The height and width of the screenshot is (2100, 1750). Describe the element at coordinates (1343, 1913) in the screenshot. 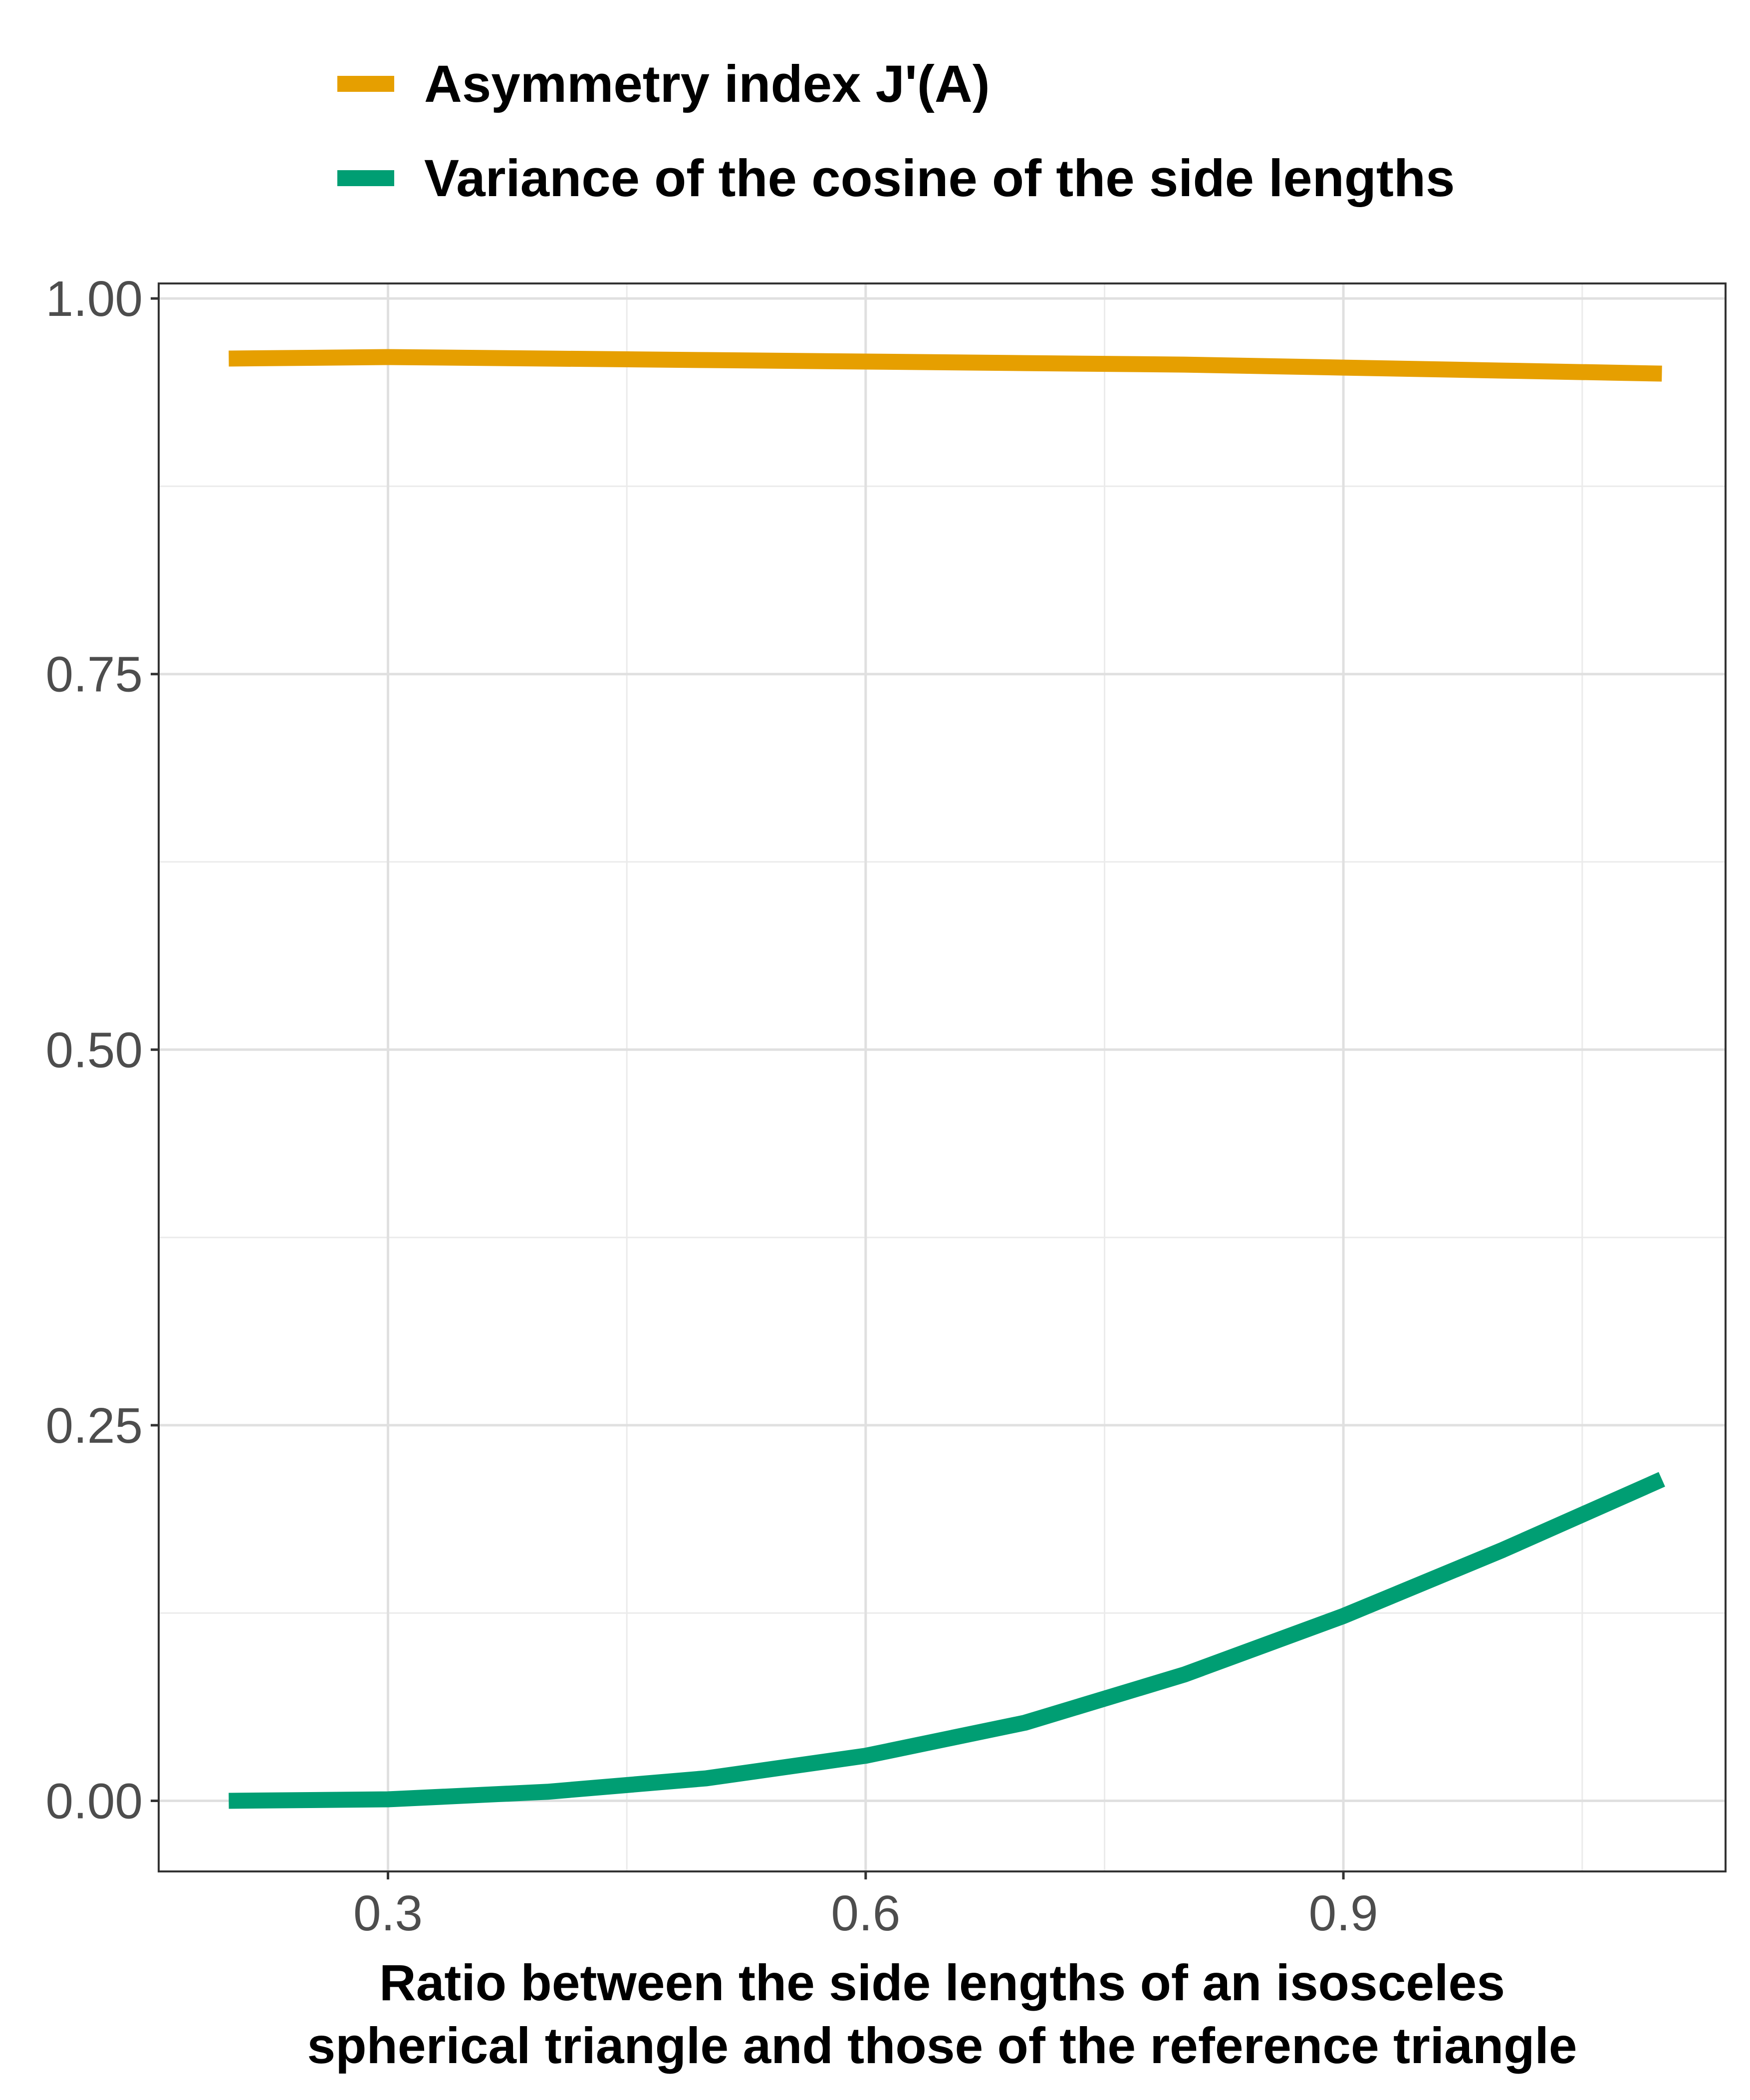

I see `x-tick-label: 0.9` at that location.